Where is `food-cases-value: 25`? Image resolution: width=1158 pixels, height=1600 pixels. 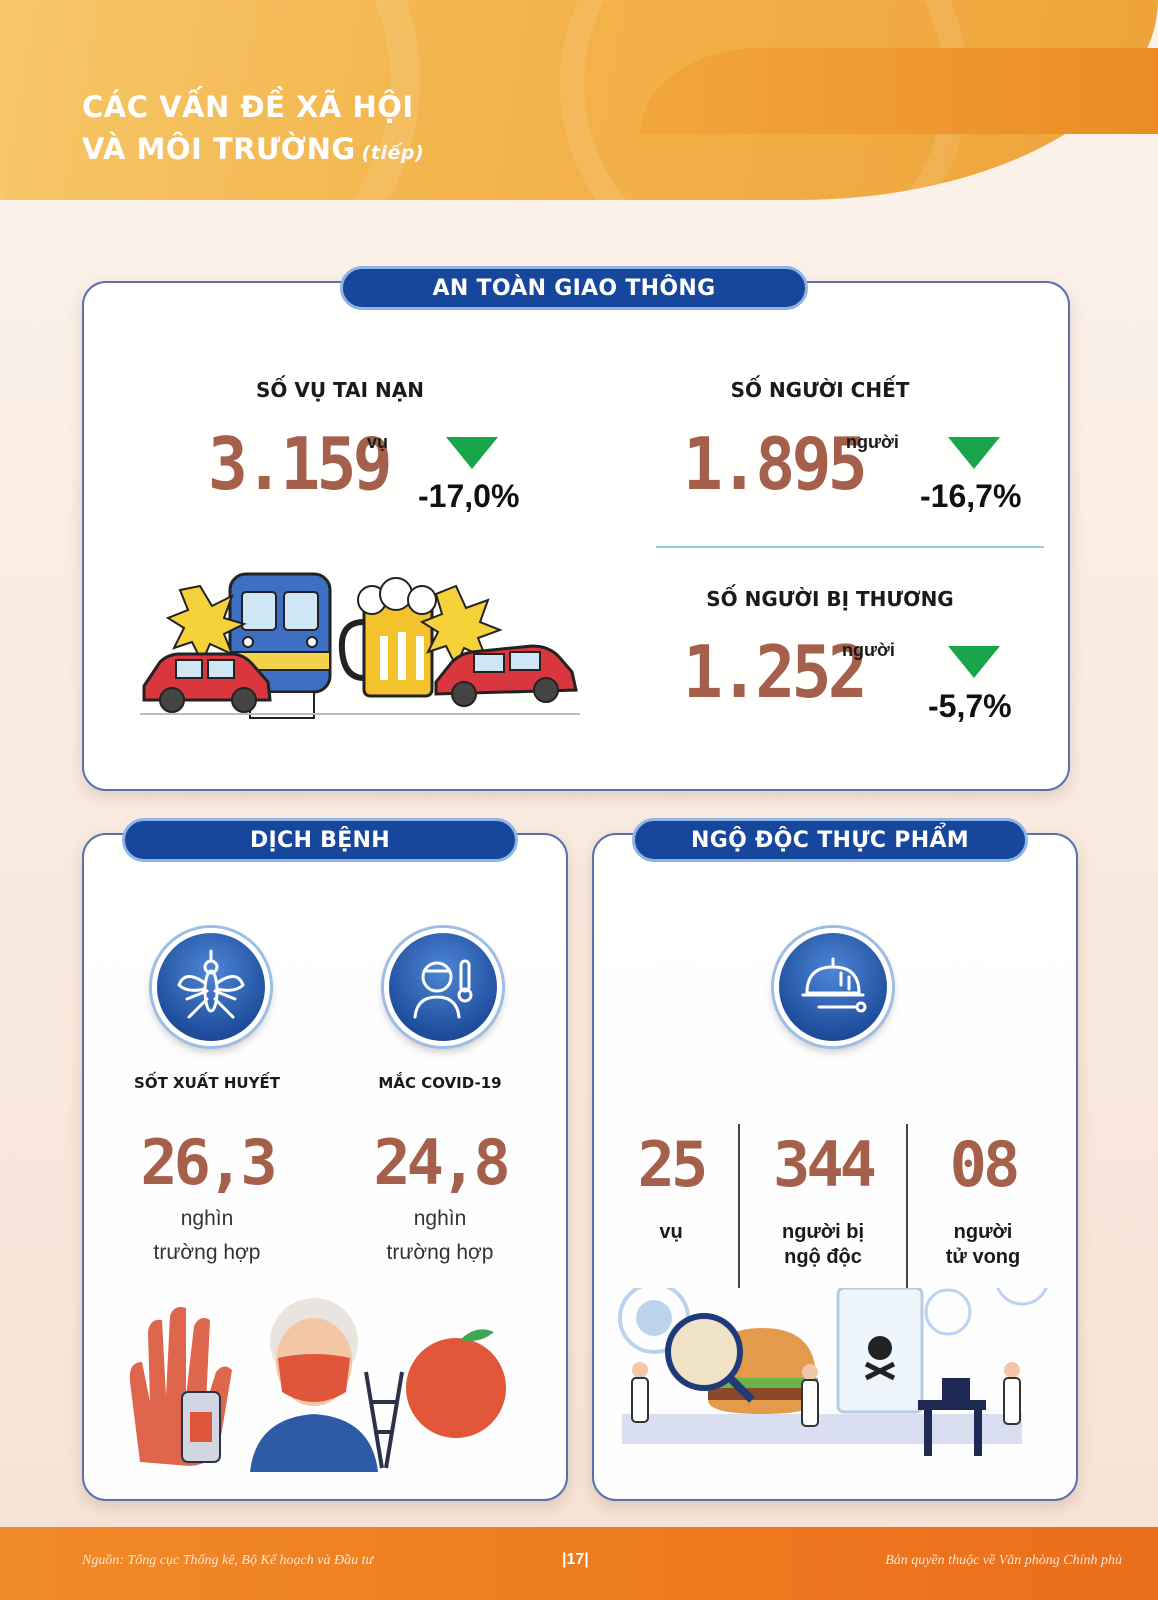
food-cases-value: 25 is located at coordinates (673, 1164).